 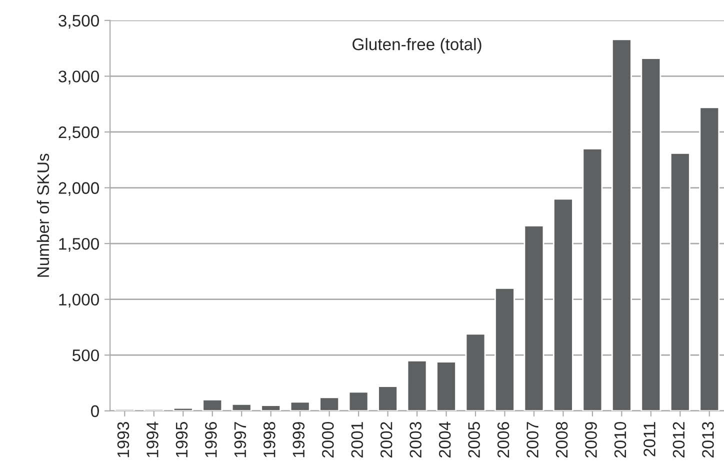 What do you see at coordinates (650, 439) in the screenshot?
I see `x-tick-label: 2011` at bounding box center [650, 439].